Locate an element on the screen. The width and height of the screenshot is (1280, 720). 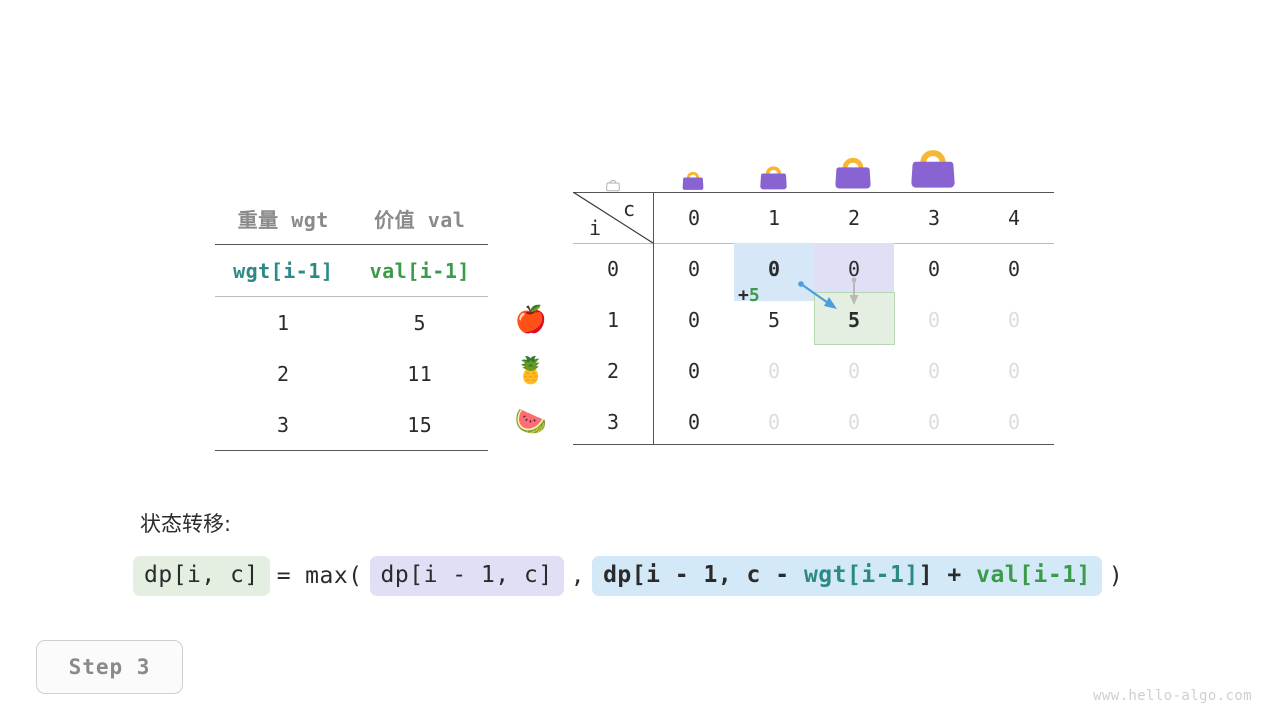
items-table-header-row: 重量 wgt 价值 val is located at coordinates (351, 218).